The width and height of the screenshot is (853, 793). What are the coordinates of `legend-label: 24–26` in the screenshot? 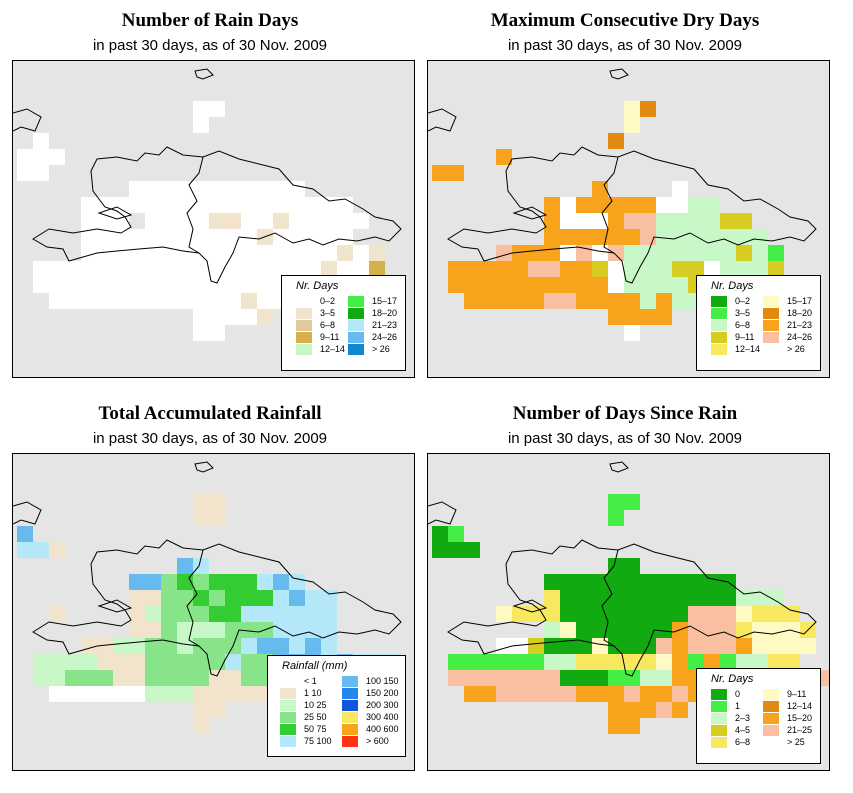 It's located at (385, 337).